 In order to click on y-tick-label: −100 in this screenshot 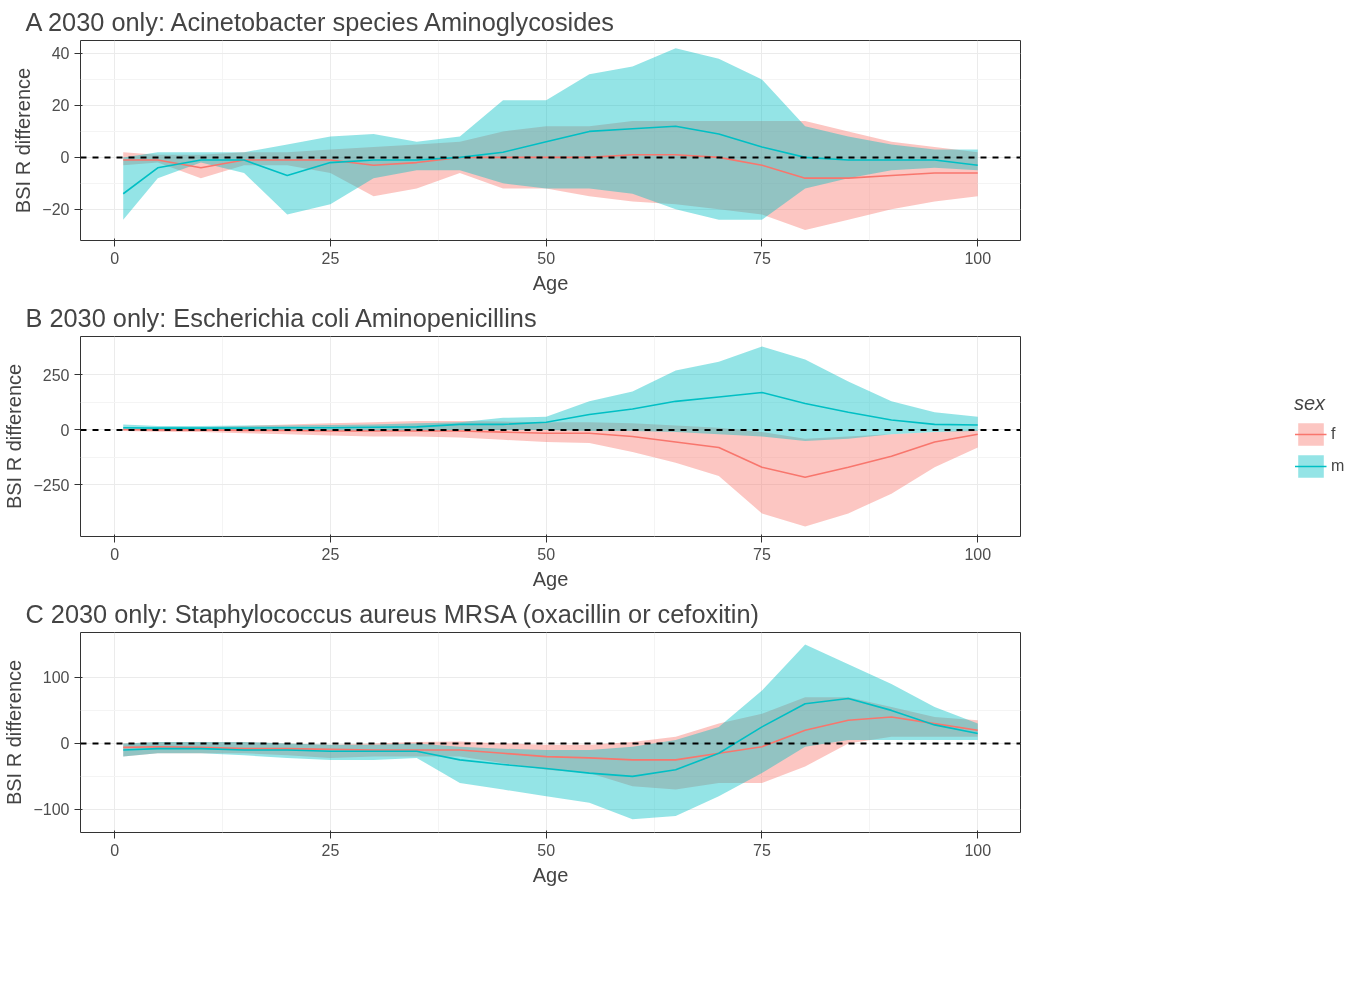, I will do `click(51, 810)`.